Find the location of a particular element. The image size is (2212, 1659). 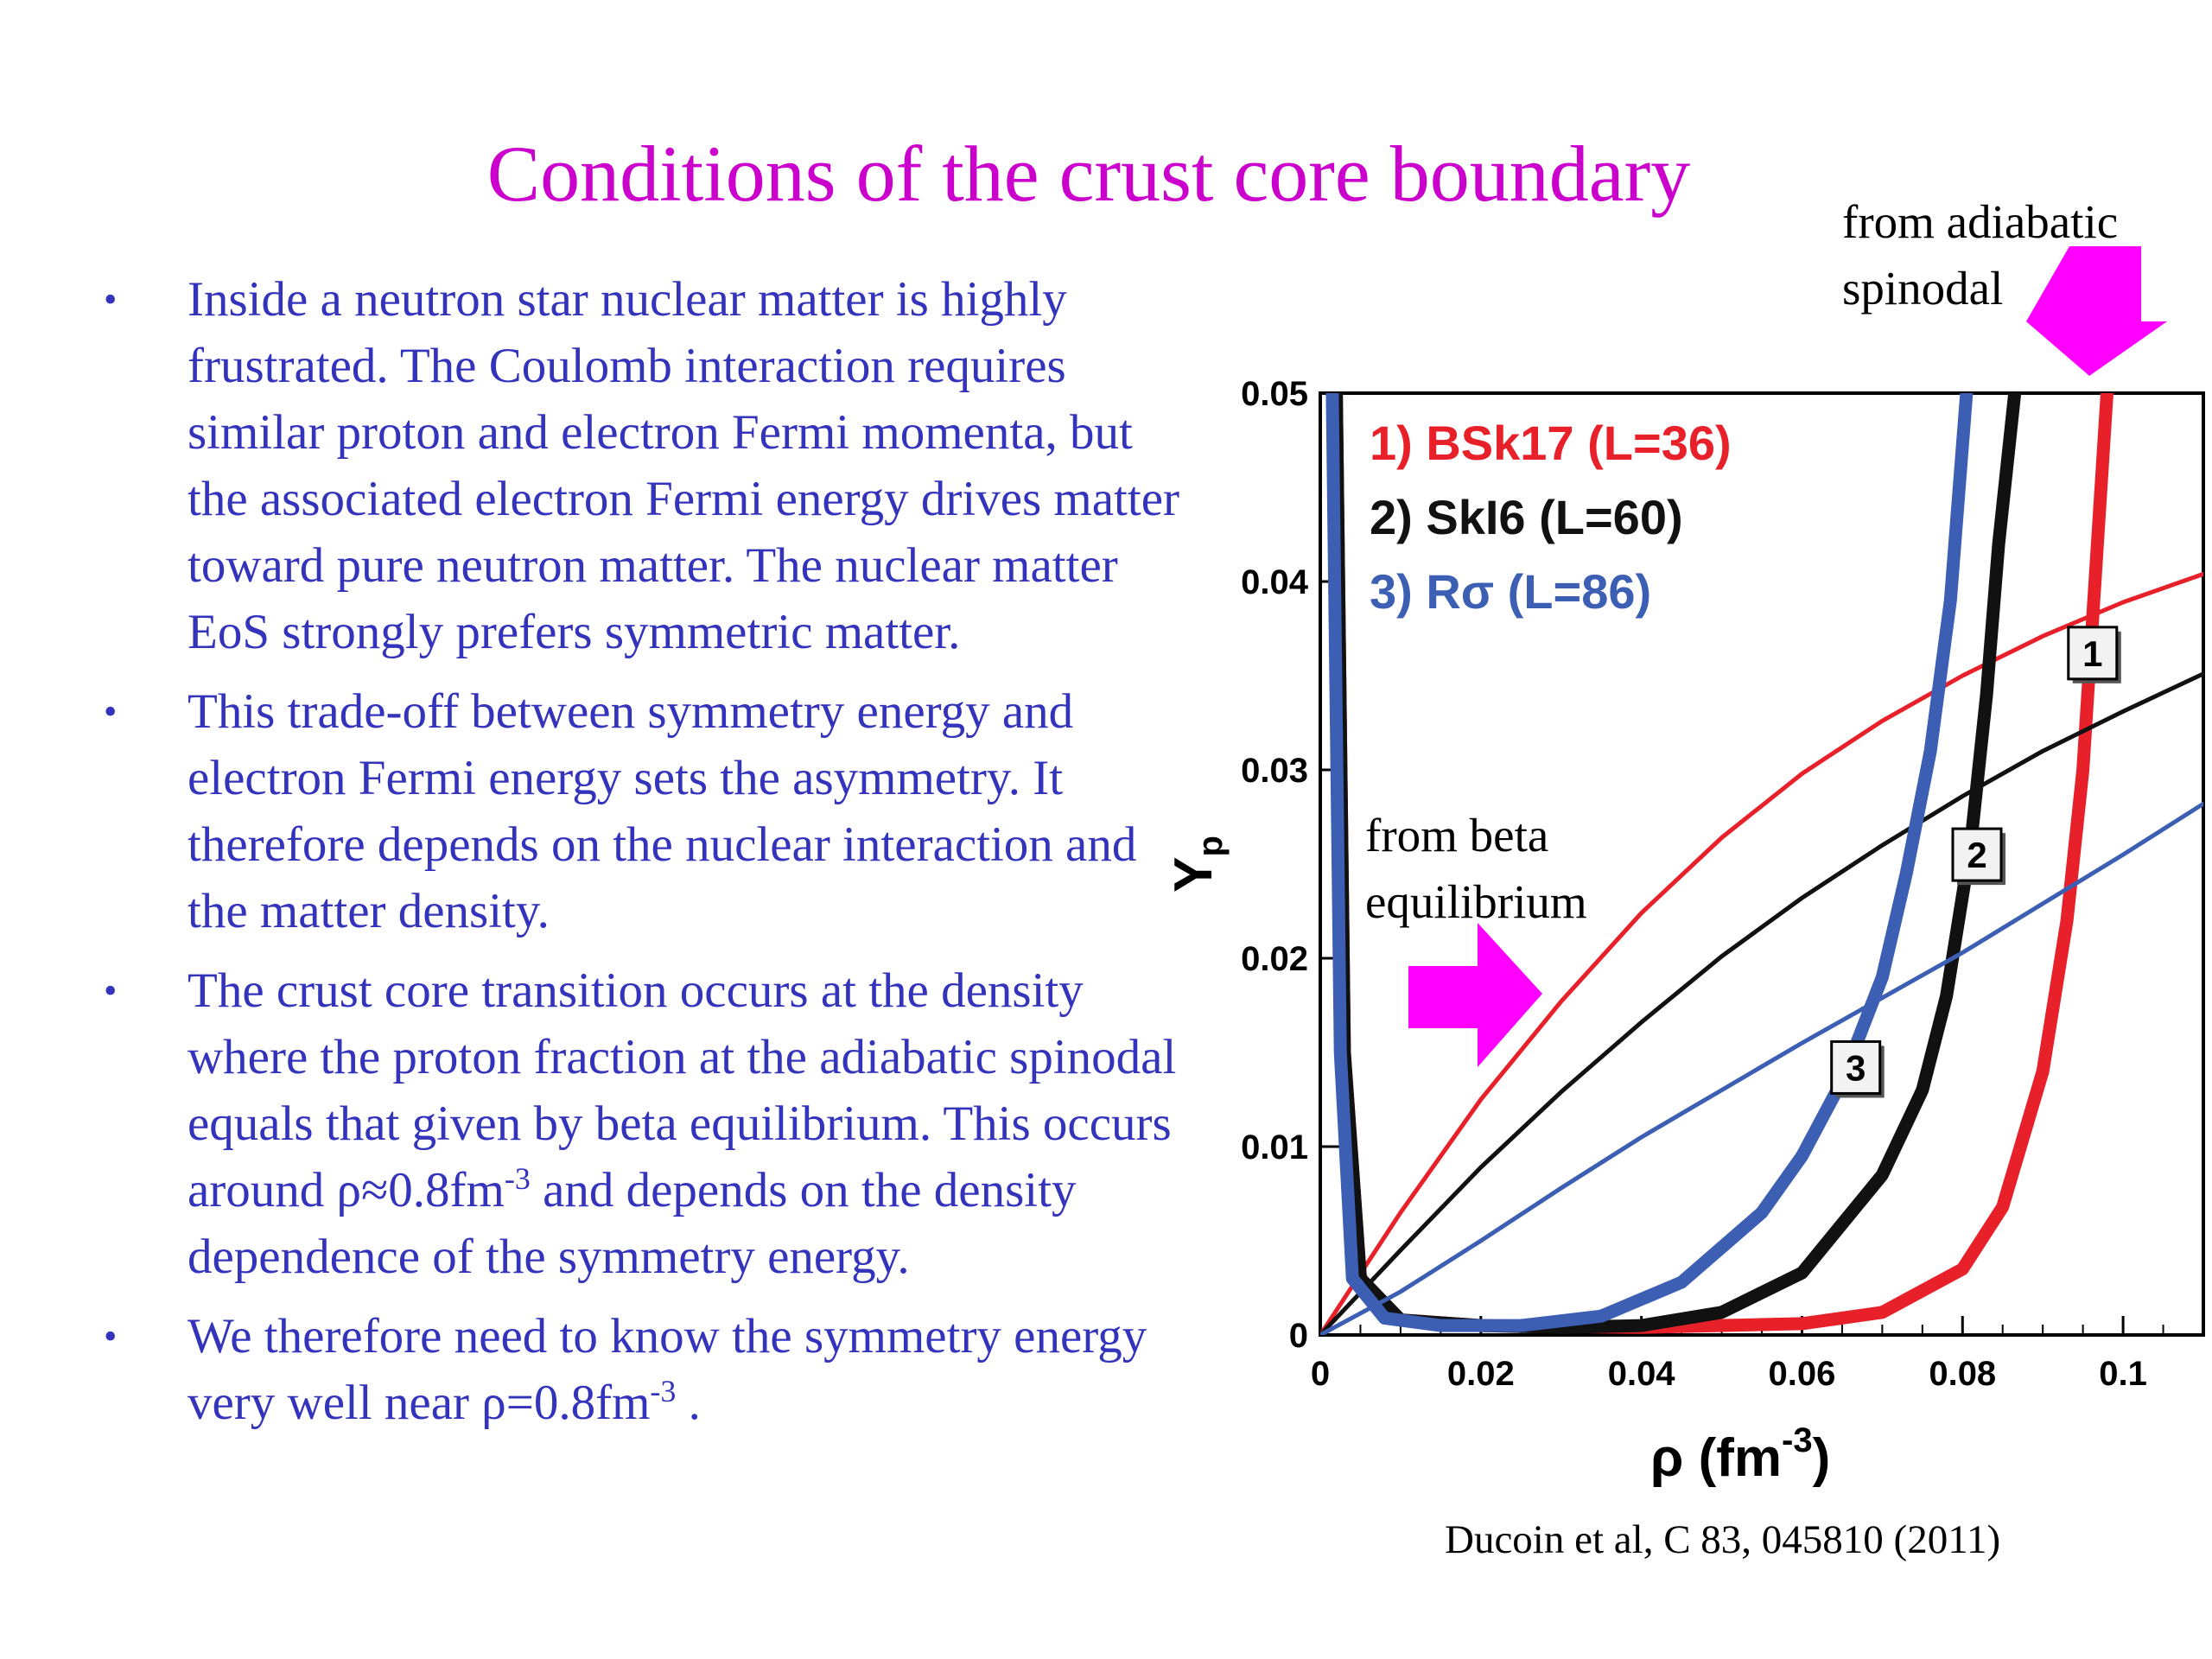

beta-annotation-line1: from beta is located at coordinates (1456, 835).